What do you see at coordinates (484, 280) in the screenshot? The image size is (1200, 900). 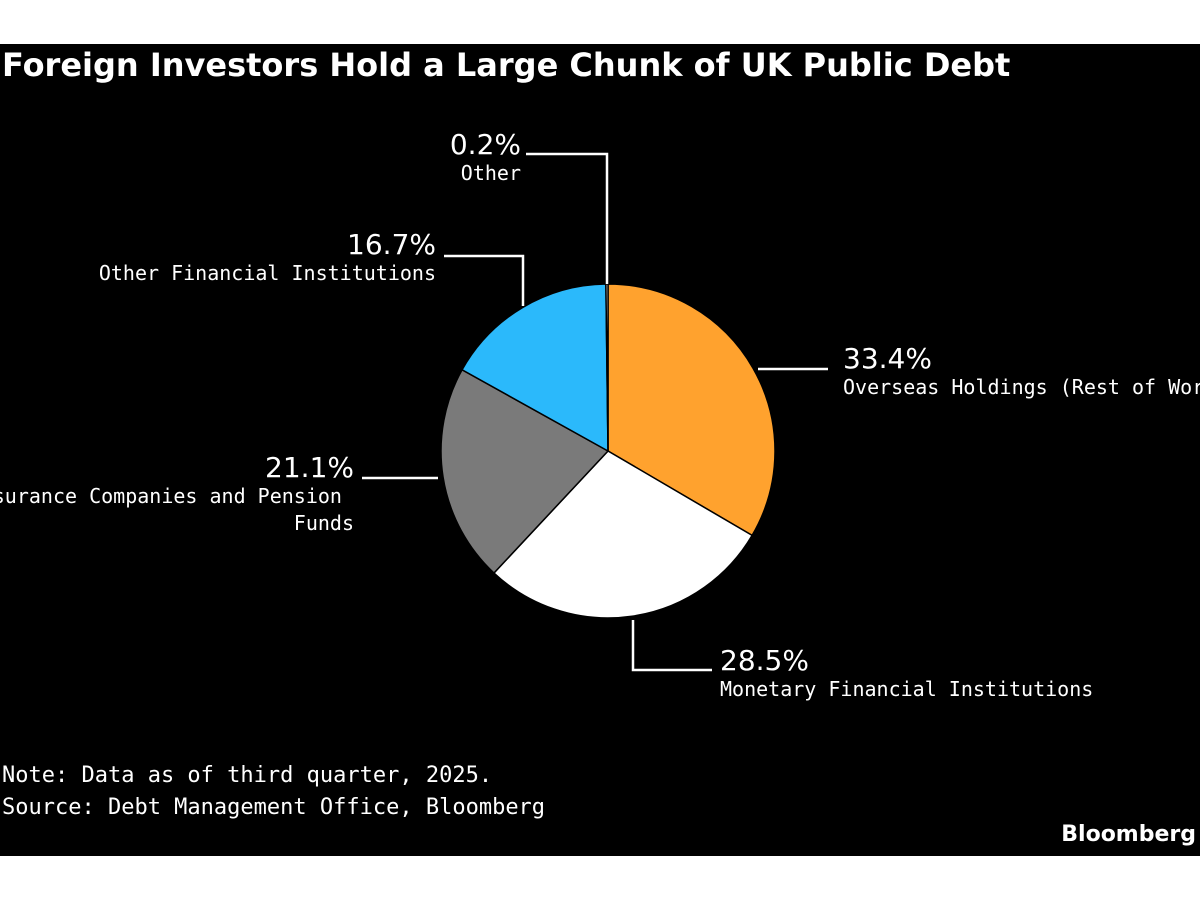 I see `leader-line-ofi` at bounding box center [484, 280].